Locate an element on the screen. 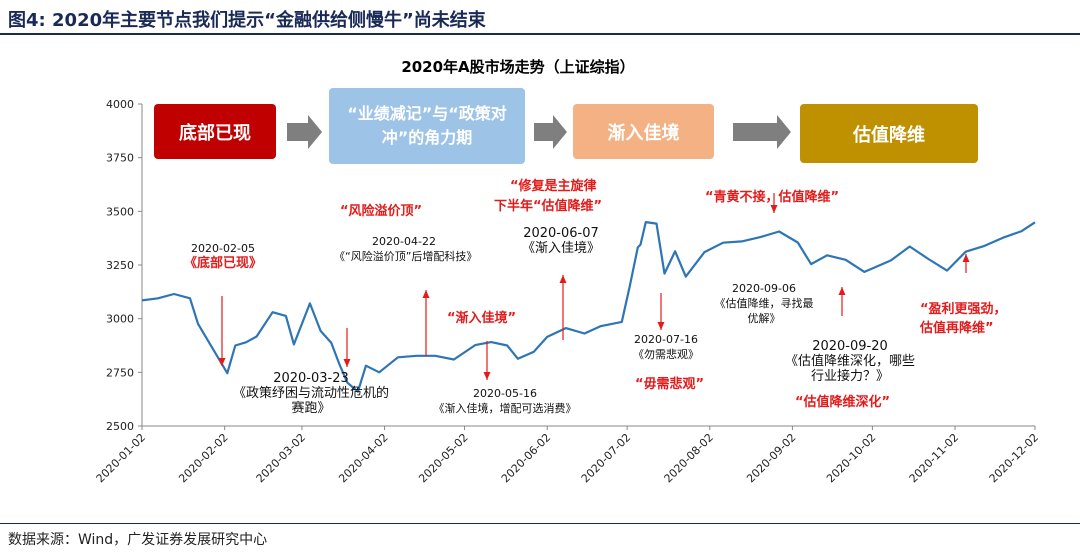 Image resolution: width=1080 pixels, height=554 pixels. y-ticks: 2500 2750 3000 3250 3500 3750 4000 is located at coordinates (124, 265).